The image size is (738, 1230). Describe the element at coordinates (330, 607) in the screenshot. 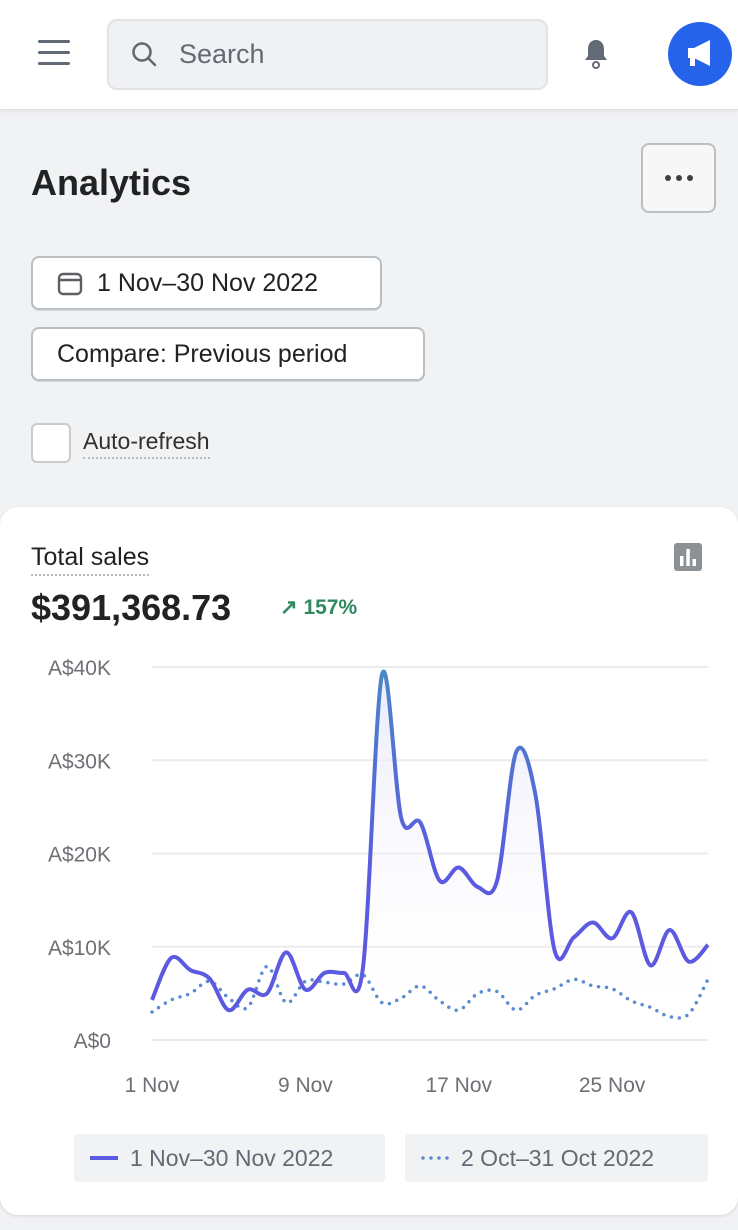

I see `change-value: 157%` at that location.